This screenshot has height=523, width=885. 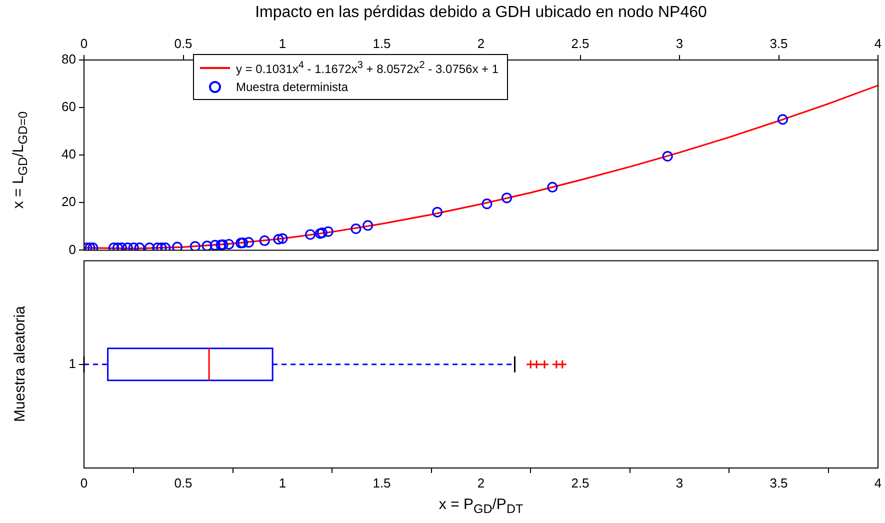 I want to click on y-tick-label: 0, so click(x=72, y=249).